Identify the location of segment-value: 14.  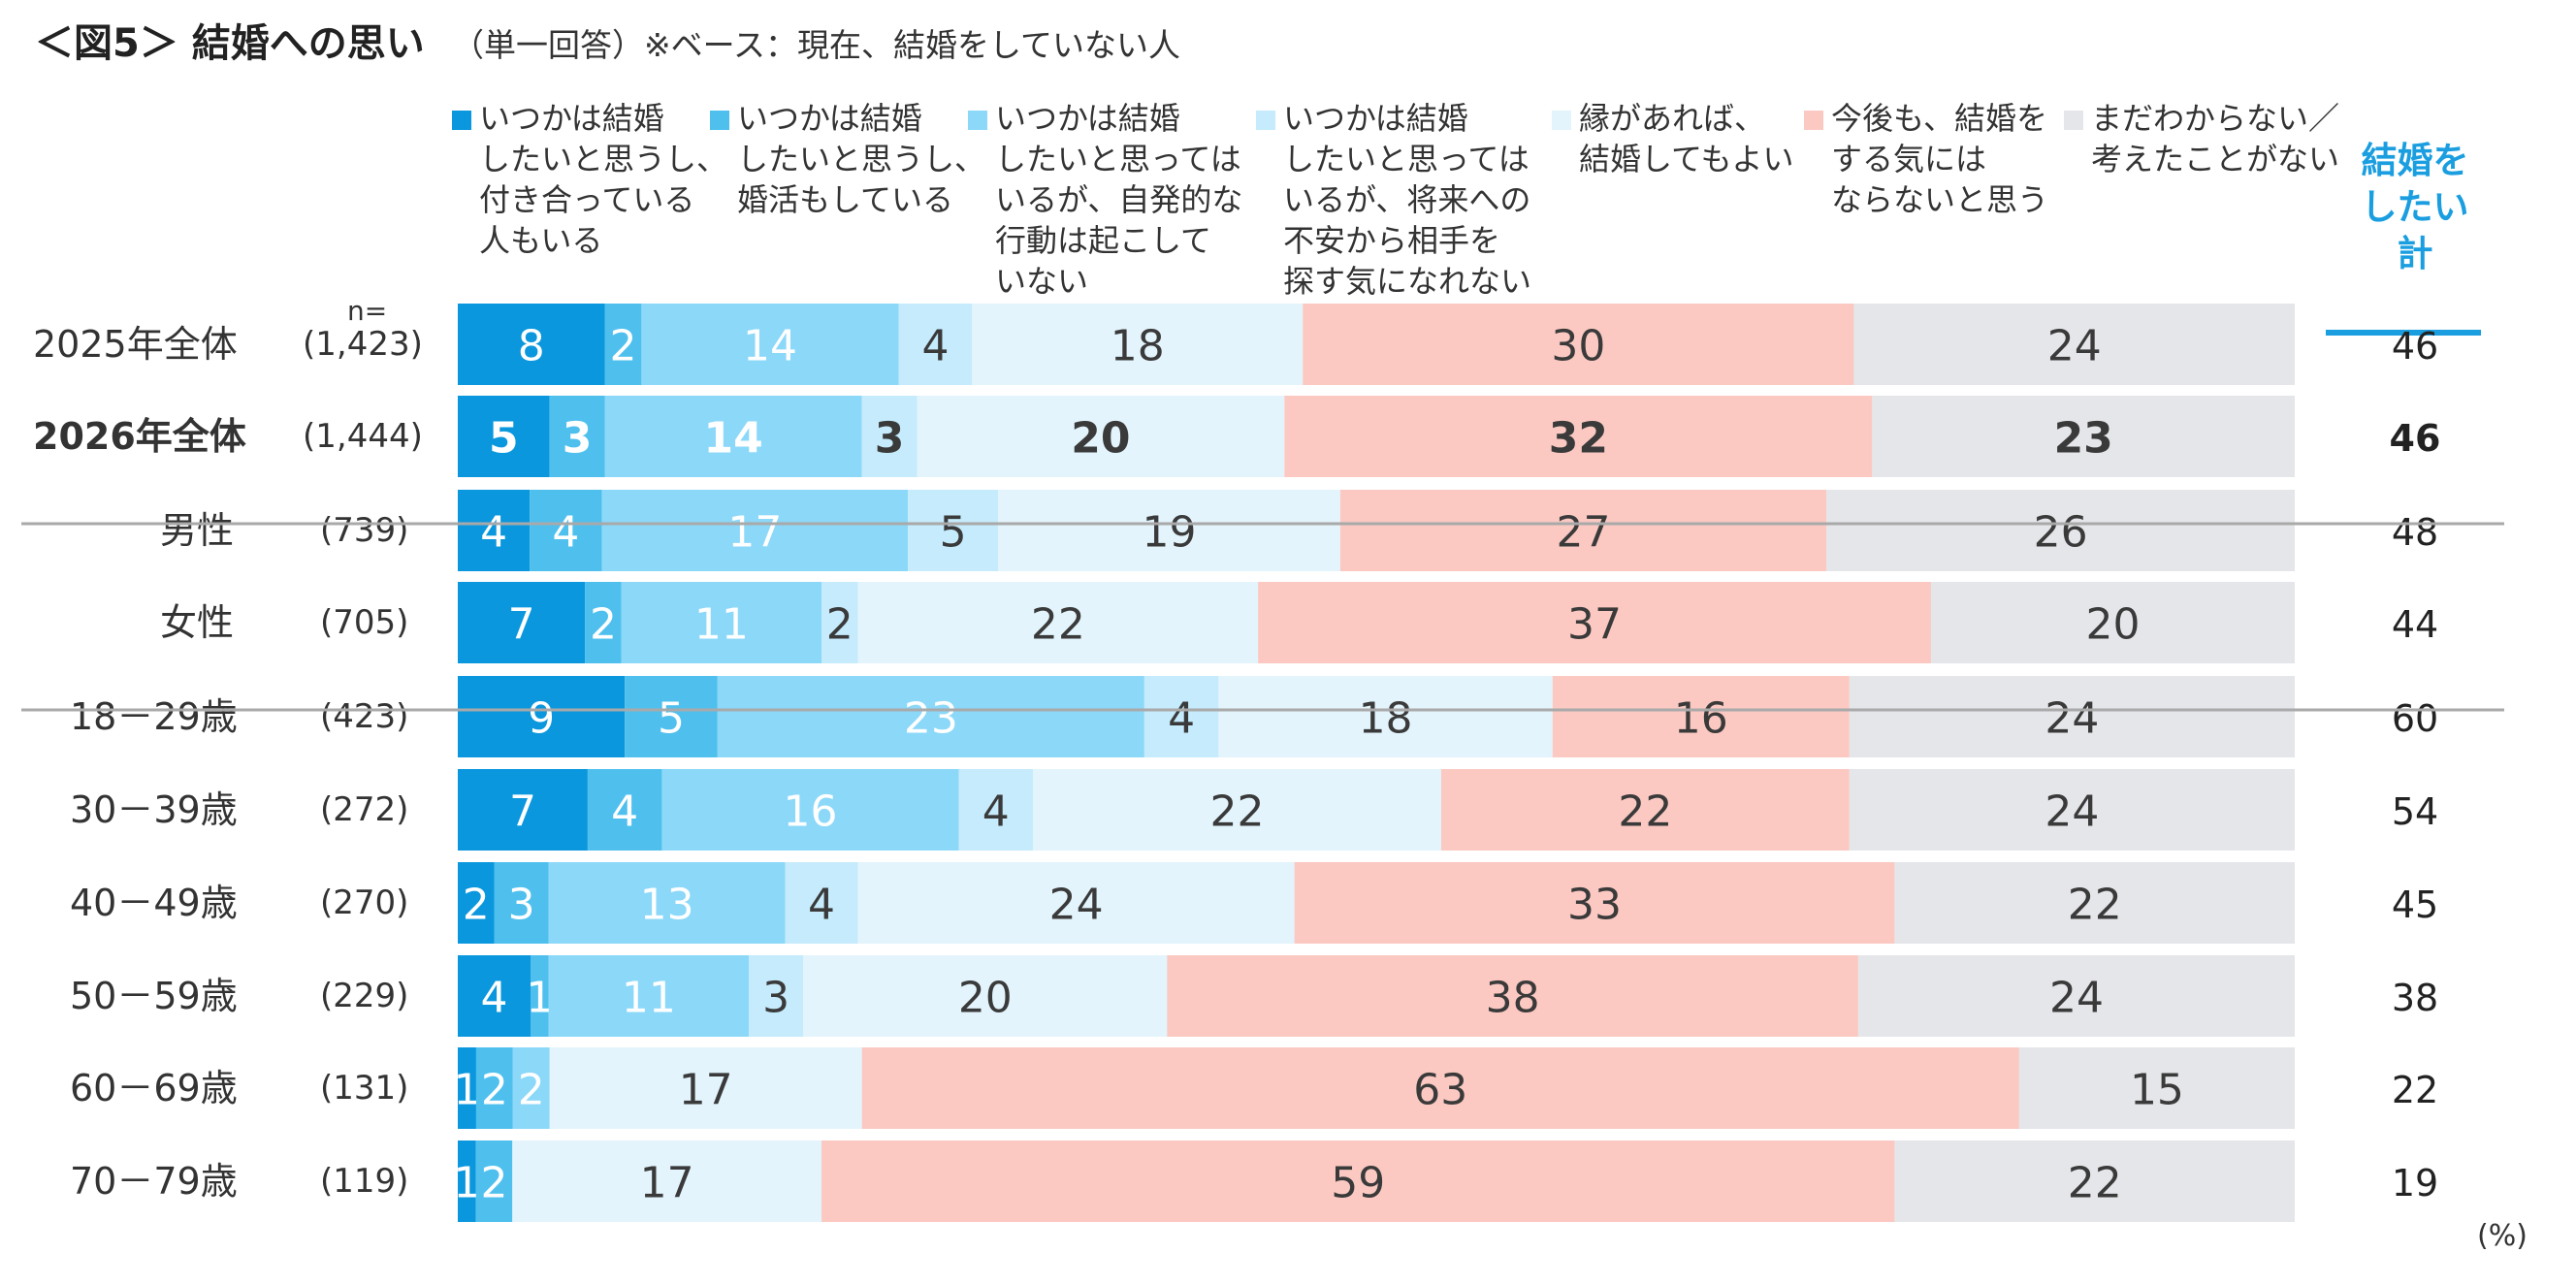
(770, 346).